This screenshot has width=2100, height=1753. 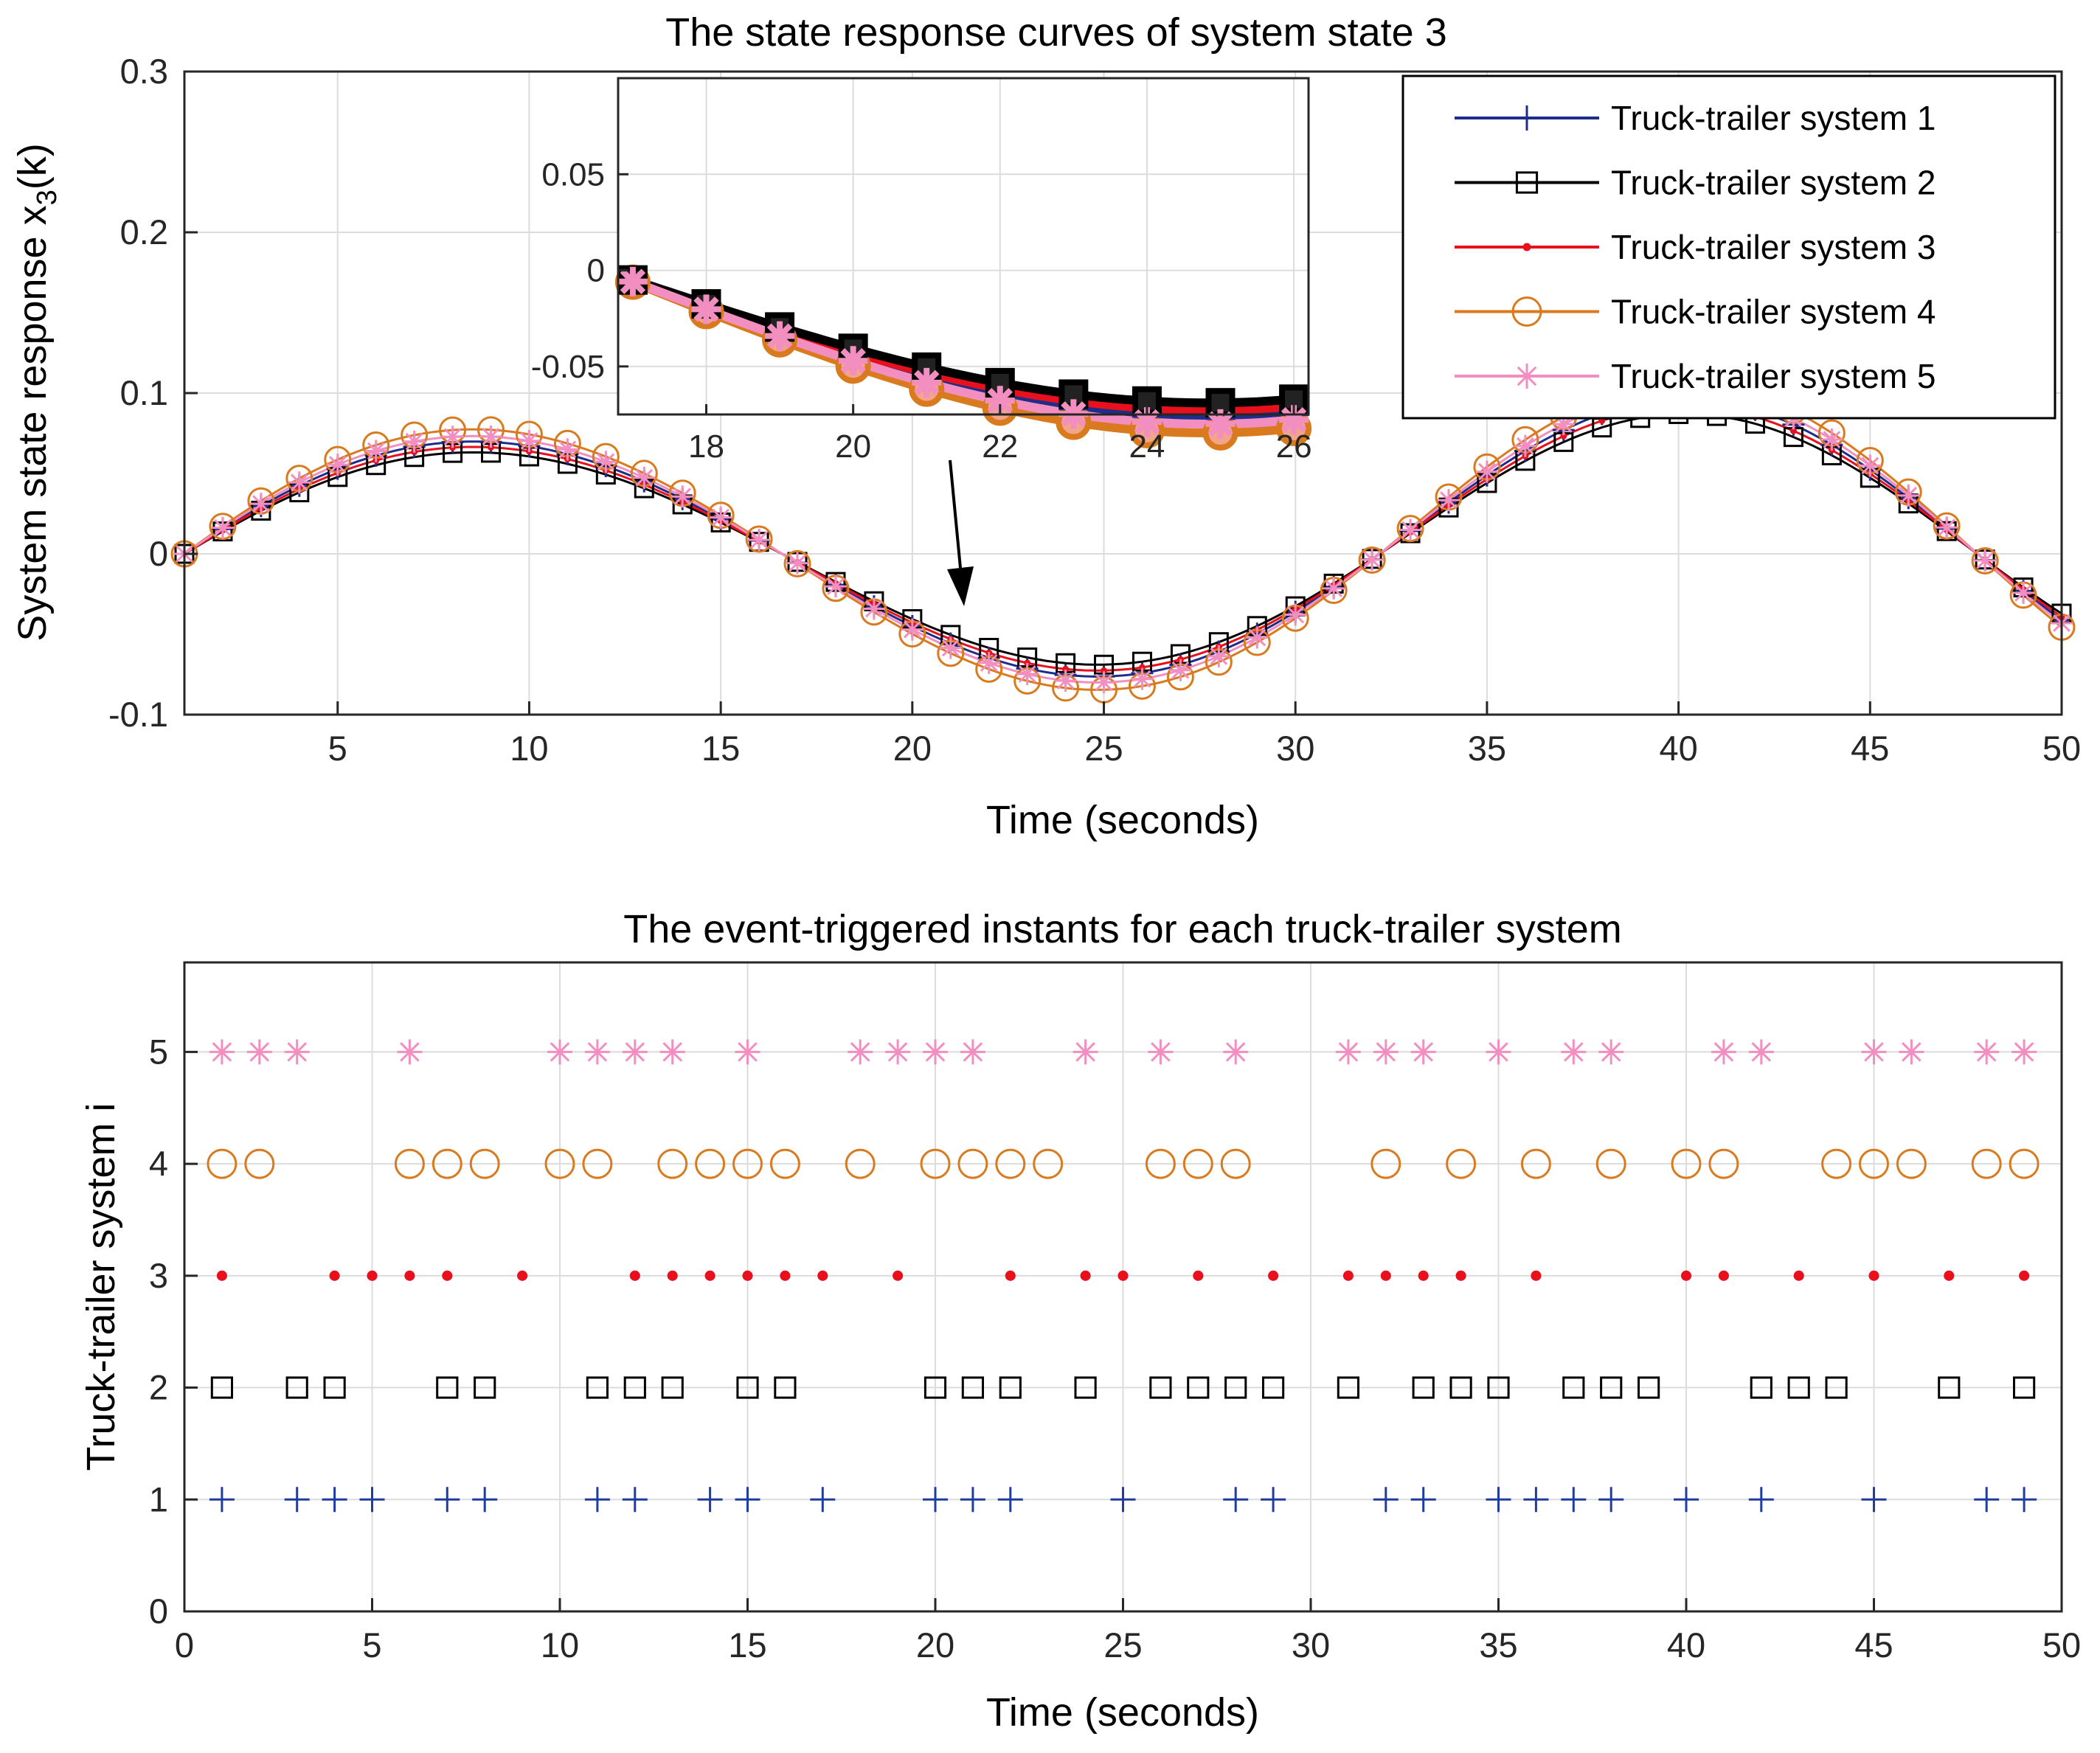 What do you see at coordinates (1870, 748) in the screenshot?
I see `top-x-tick-label: 45` at bounding box center [1870, 748].